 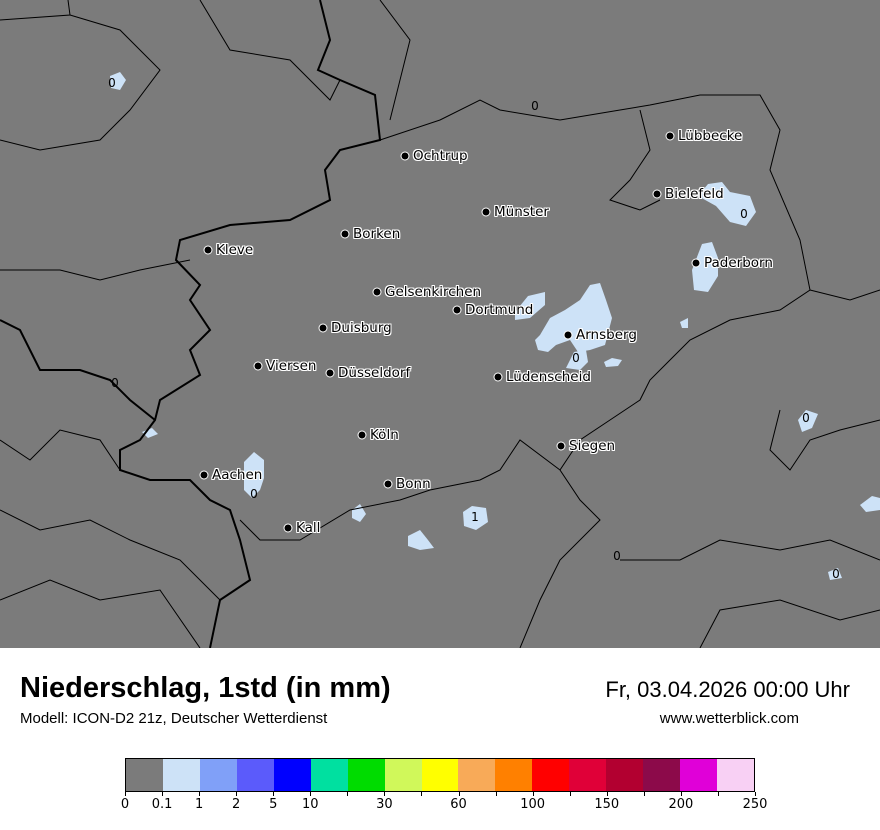 What do you see at coordinates (162, 804) in the screenshot?
I see `legend-tick-label: 0.1` at bounding box center [162, 804].